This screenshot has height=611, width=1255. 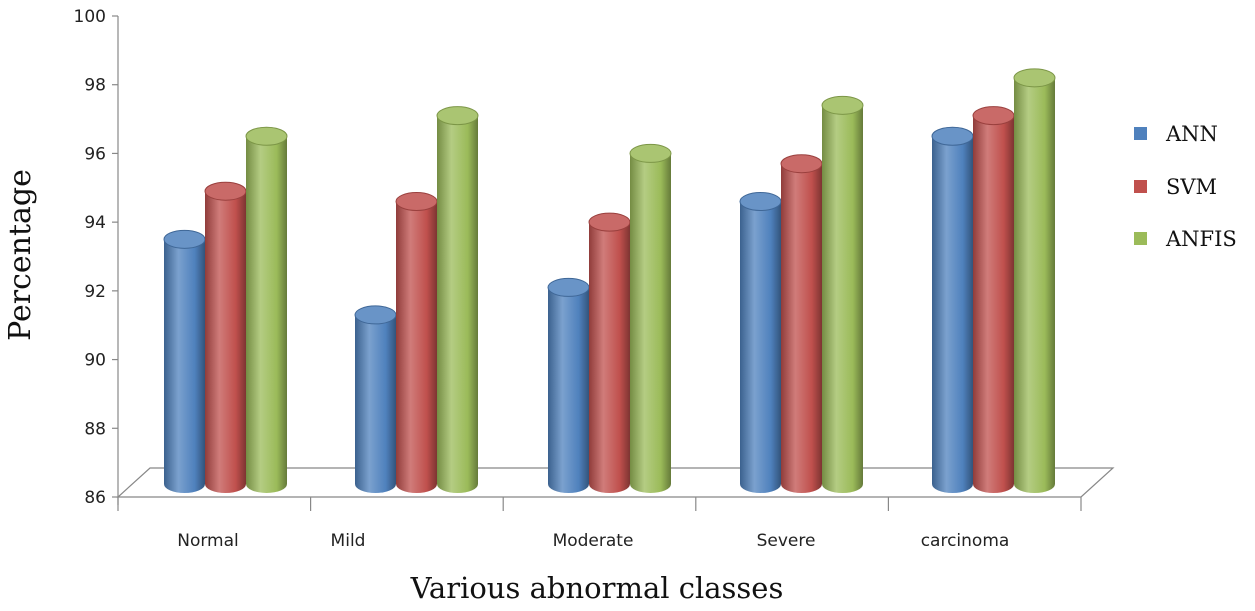 I want to click on legend: ANN SVM ANFIS, so click(x=1185, y=186).